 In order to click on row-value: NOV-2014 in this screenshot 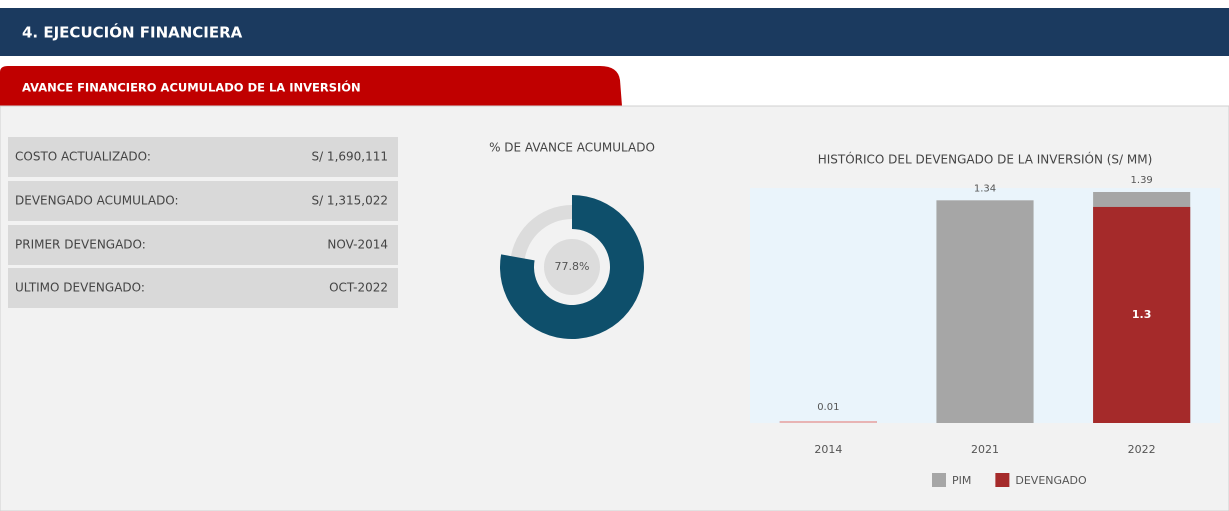, I will do `click(357, 245)`.